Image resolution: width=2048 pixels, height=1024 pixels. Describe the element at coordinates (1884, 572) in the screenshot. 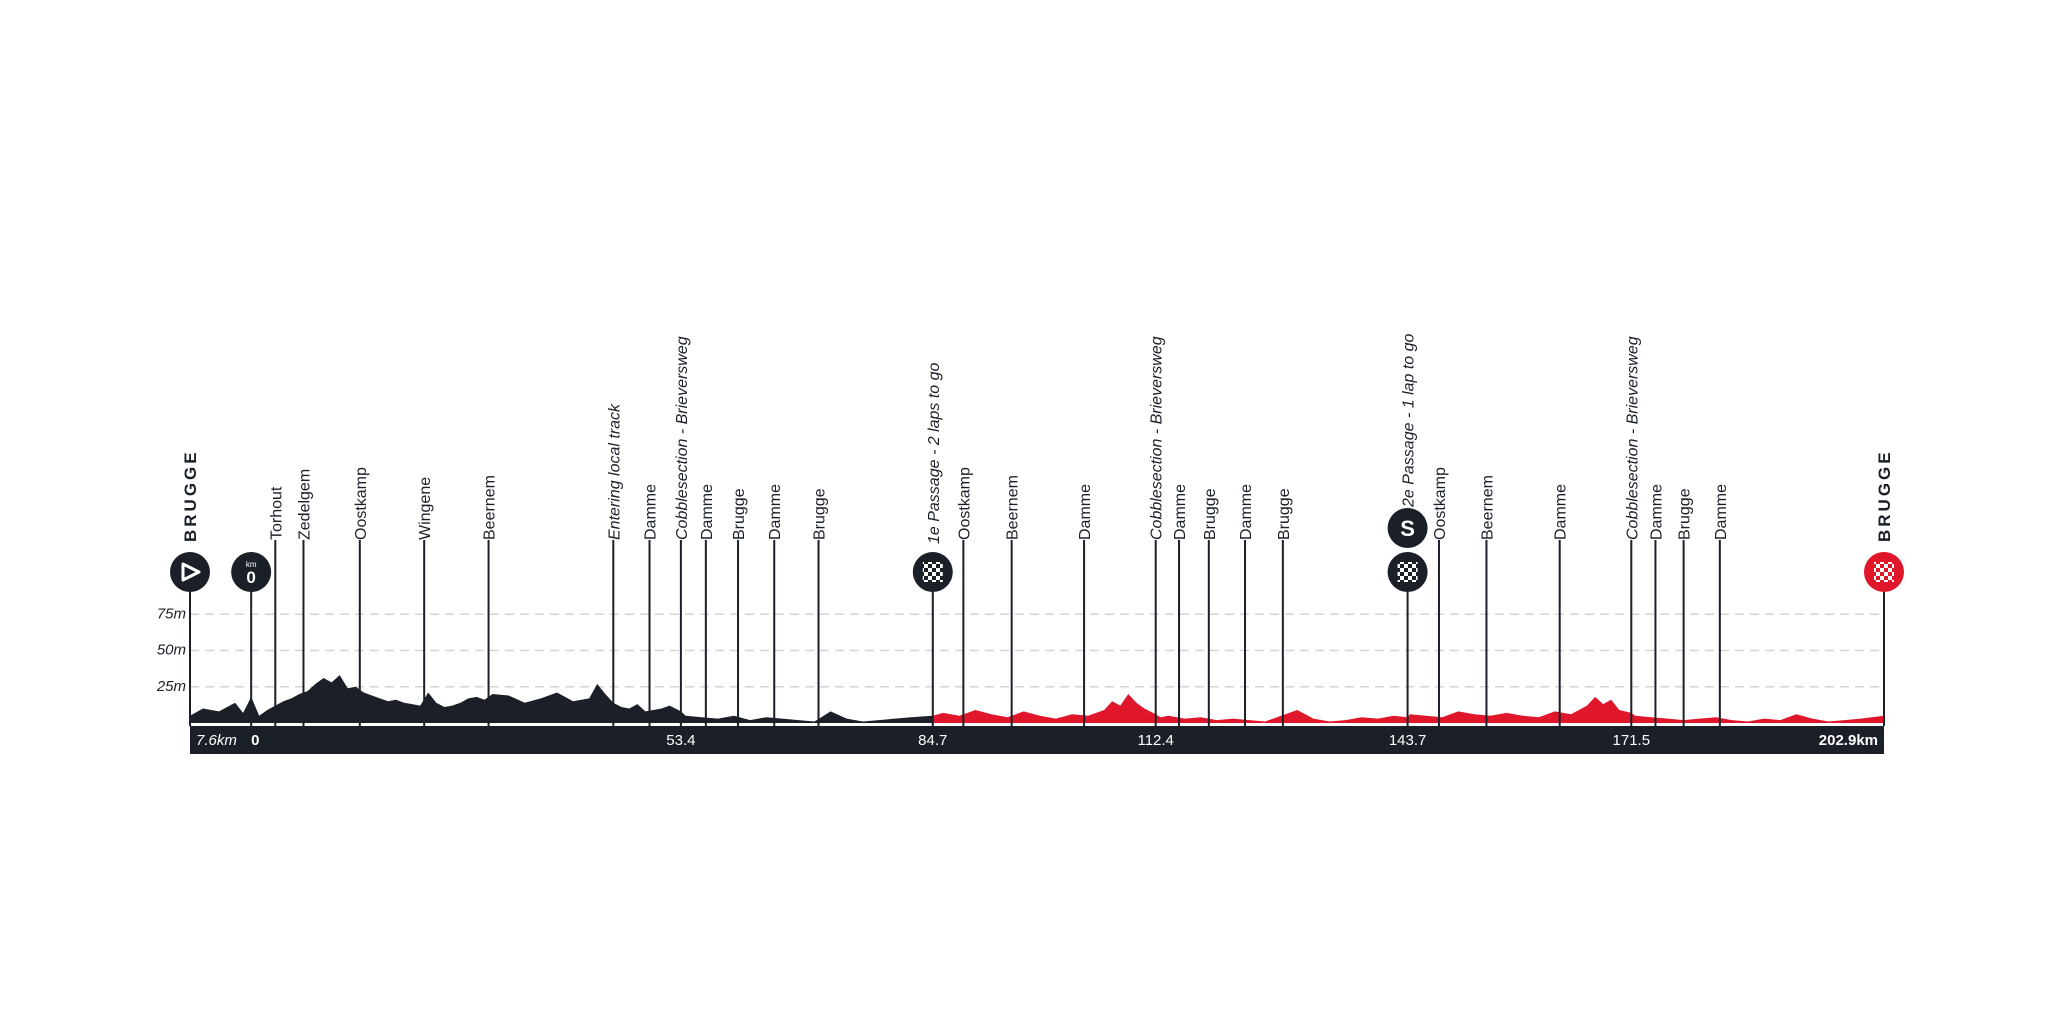

I see `finish-flag-icon` at that location.